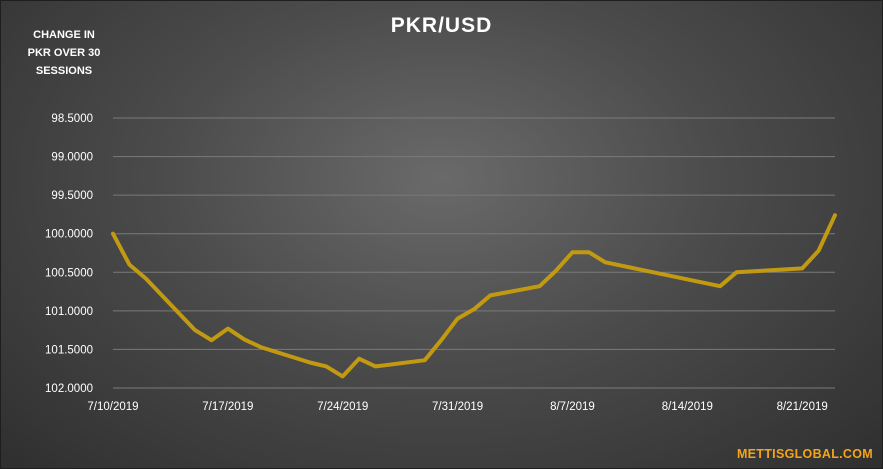 Image resolution: width=883 pixels, height=469 pixels. What do you see at coordinates (441, 25) in the screenshot?
I see `chart-title: PKR/USD` at bounding box center [441, 25].